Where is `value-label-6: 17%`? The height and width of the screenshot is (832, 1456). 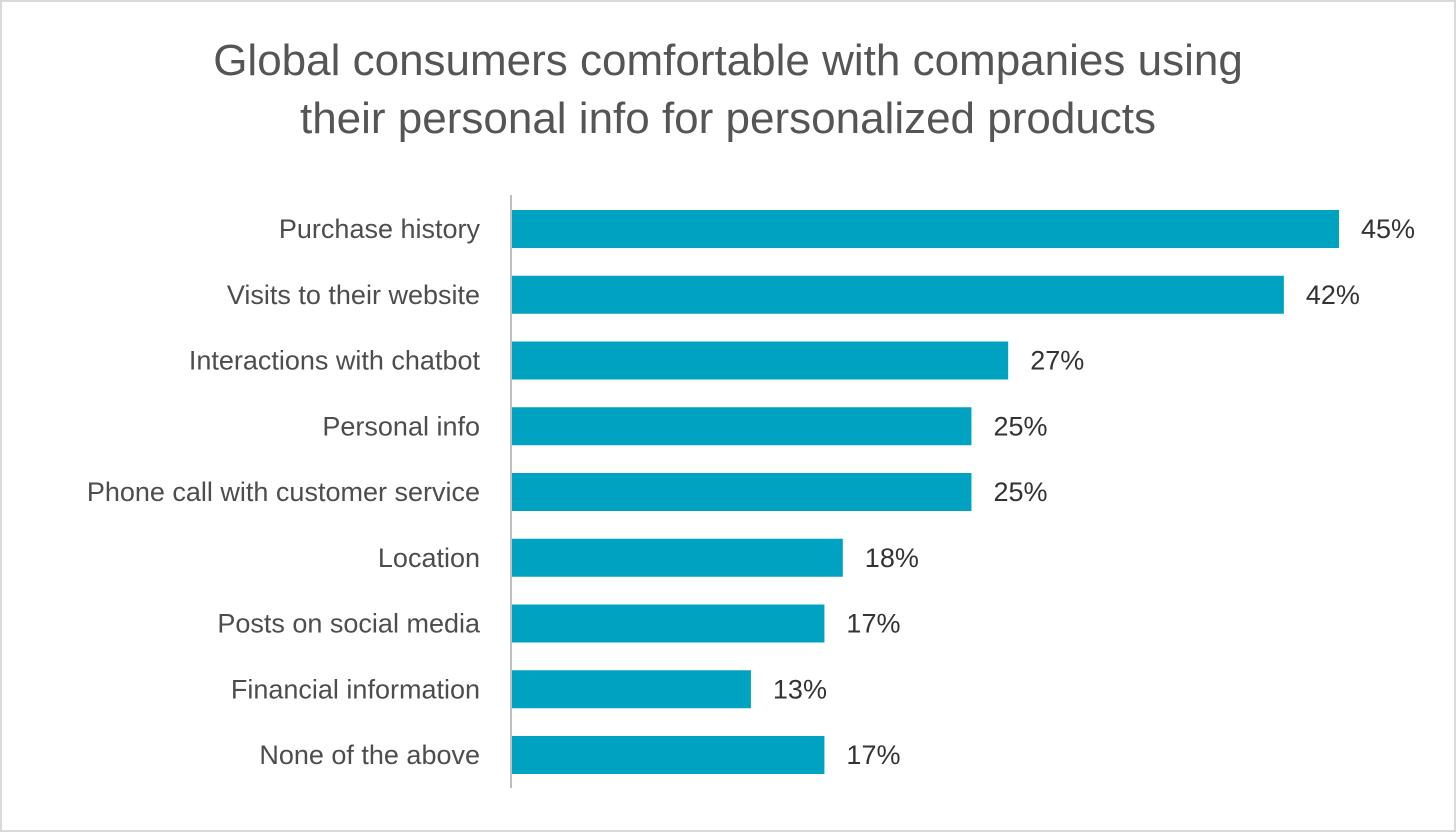 value-label-6: 17% is located at coordinates (873, 624).